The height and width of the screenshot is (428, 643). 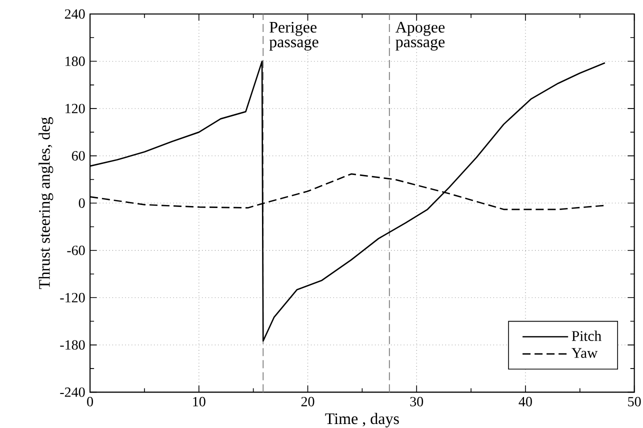 What do you see at coordinates (46, 203) in the screenshot?
I see `y-axis-title: Thrust steering angles, deg` at bounding box center [46, 203].